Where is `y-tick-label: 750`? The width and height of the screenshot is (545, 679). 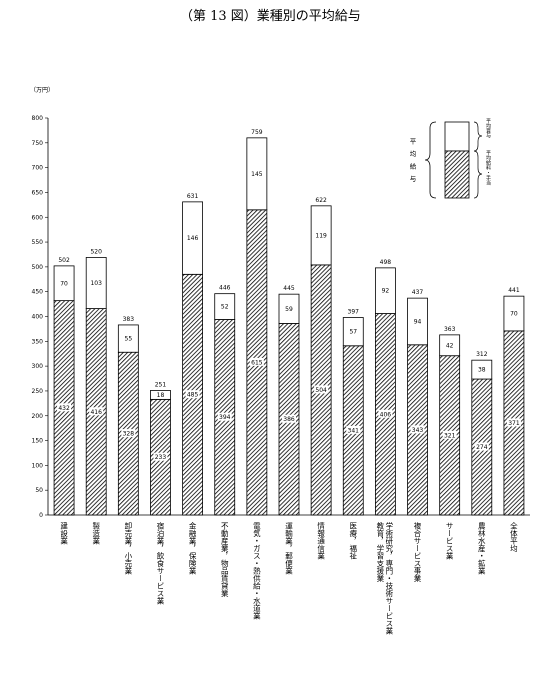 y-tick-label: 750 is located at coordinates (38, 143).